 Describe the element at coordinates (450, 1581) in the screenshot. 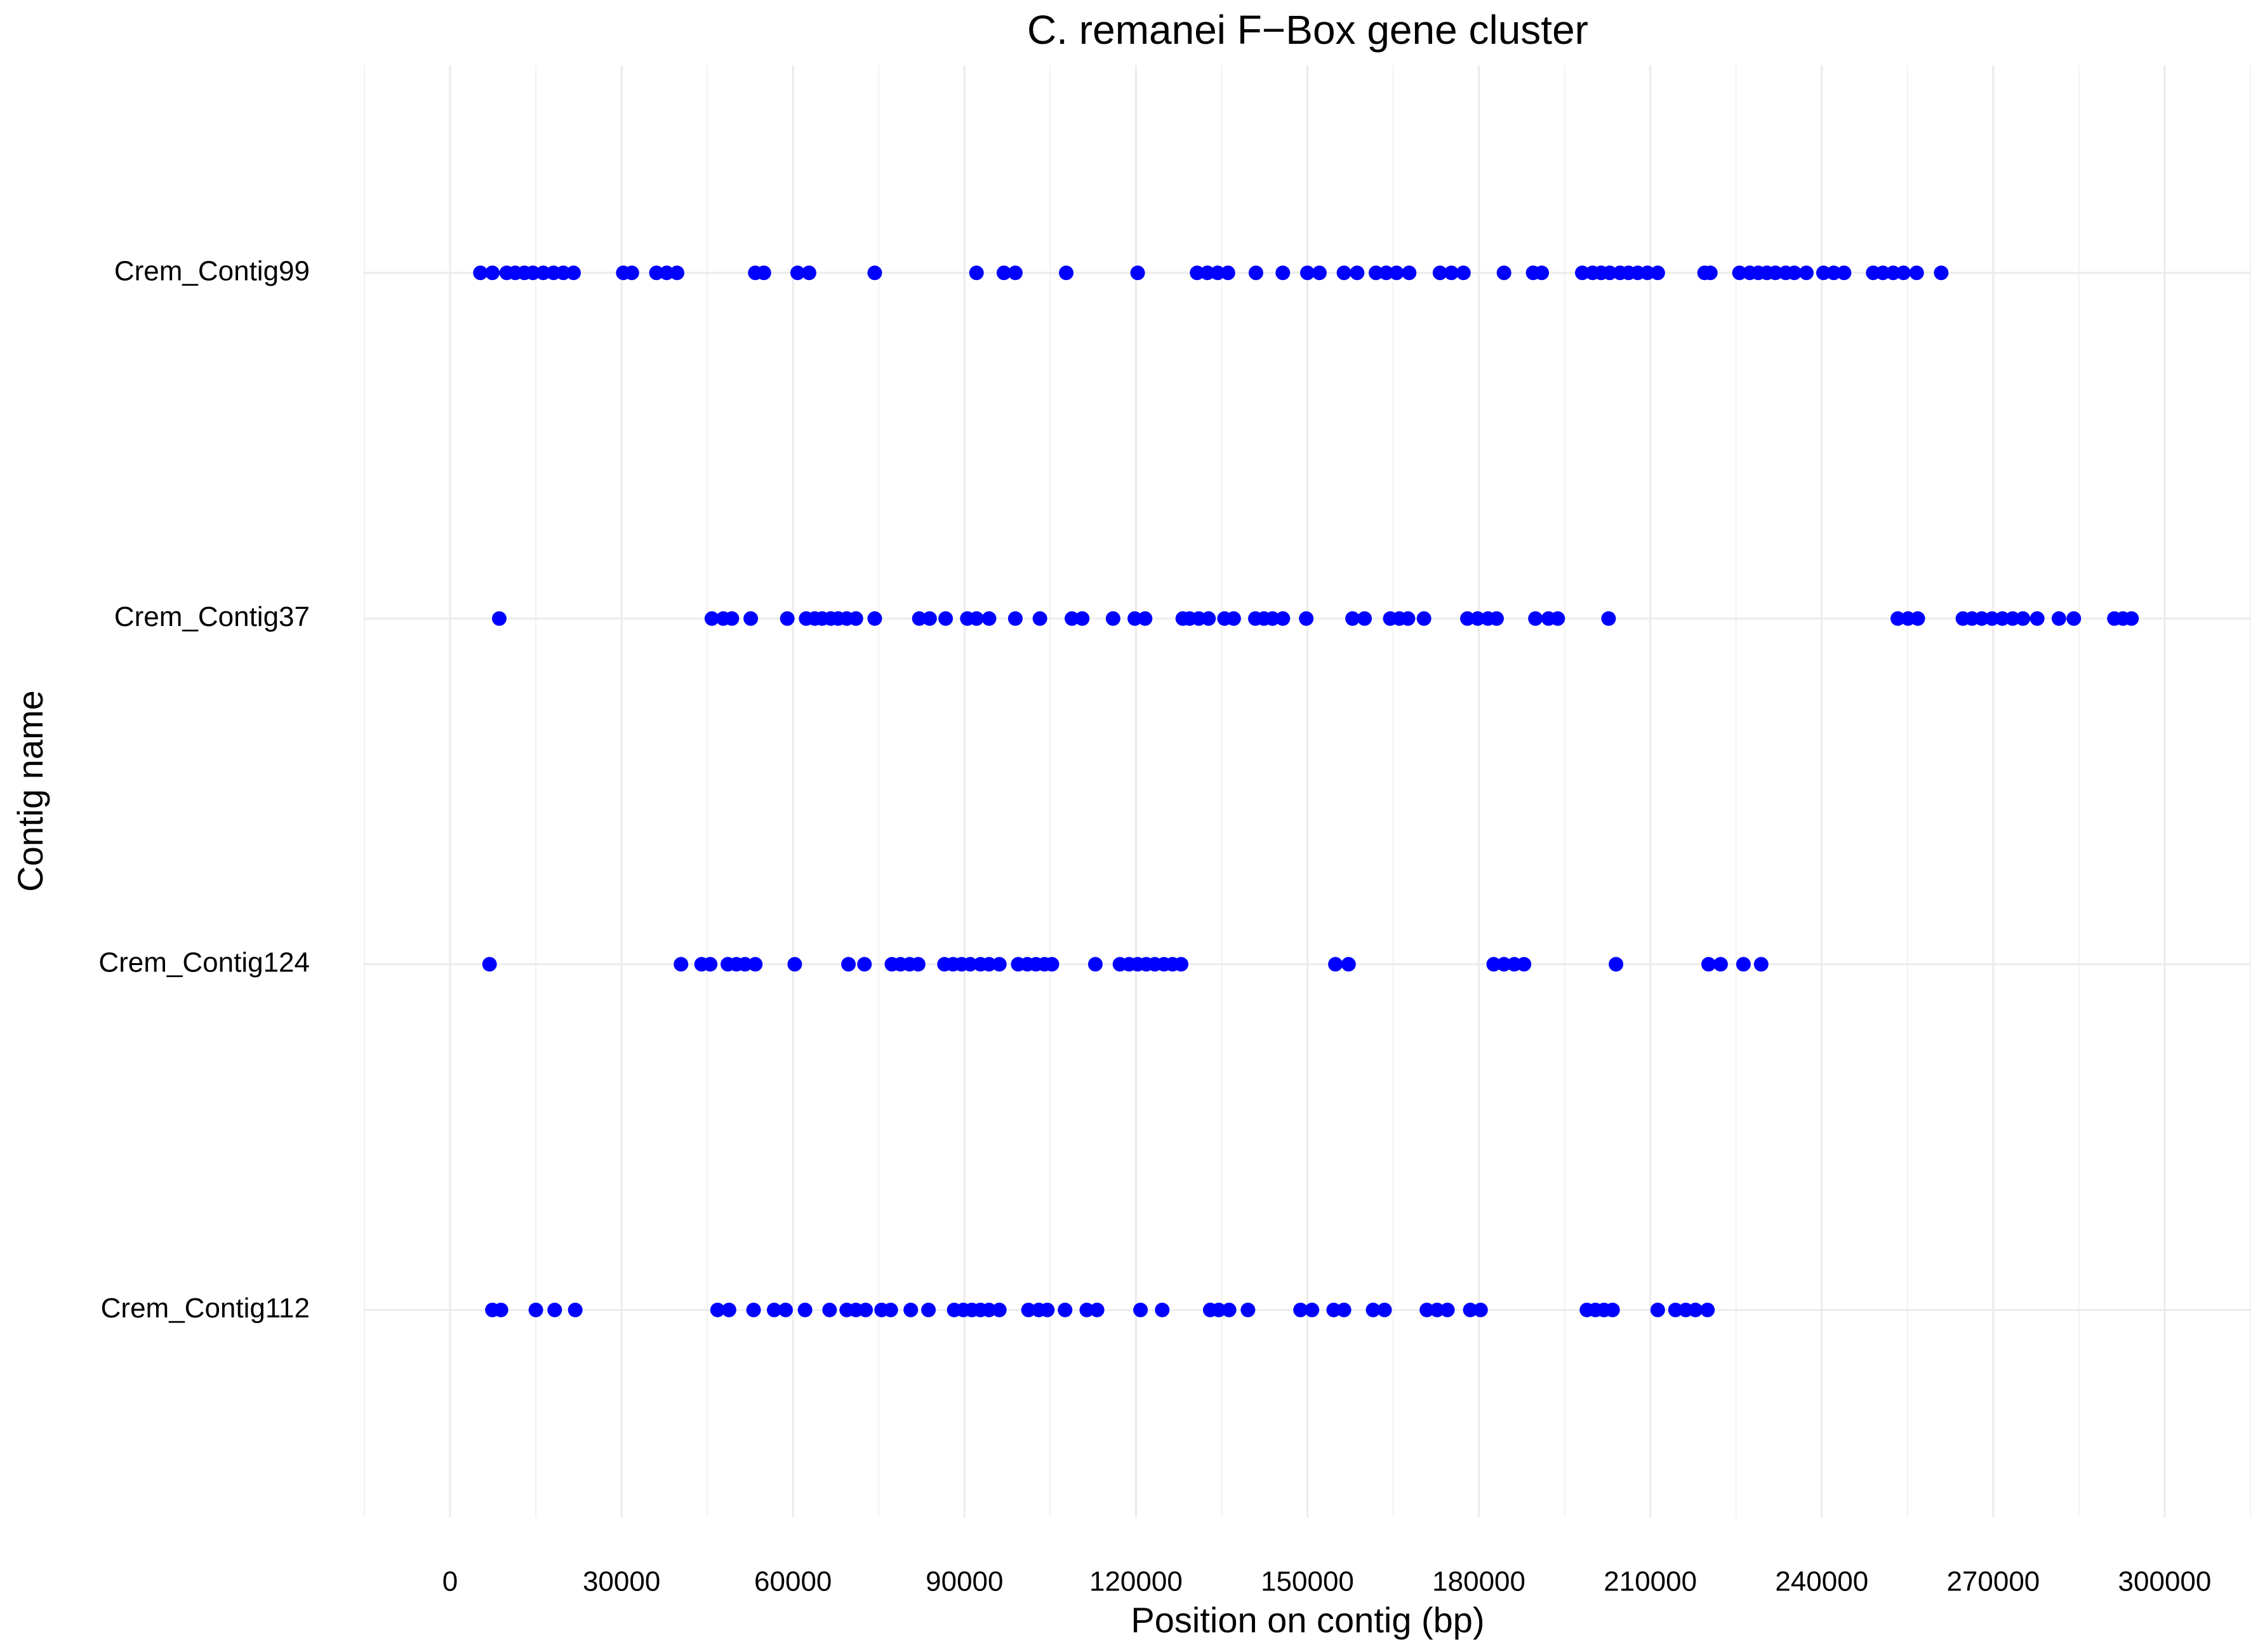

I see `x-tick-label: 0` at that location.